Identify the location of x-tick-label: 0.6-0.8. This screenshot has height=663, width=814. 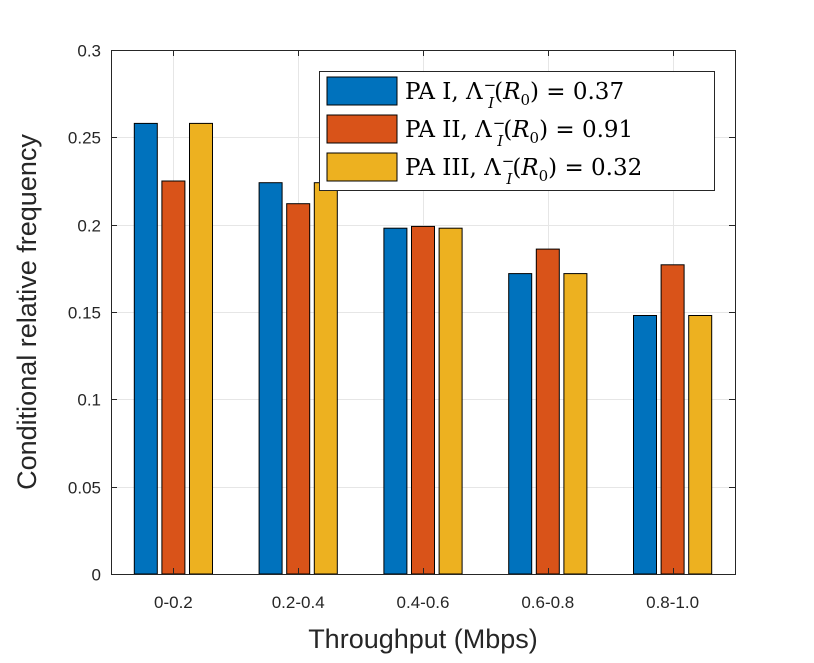
(547, 602).